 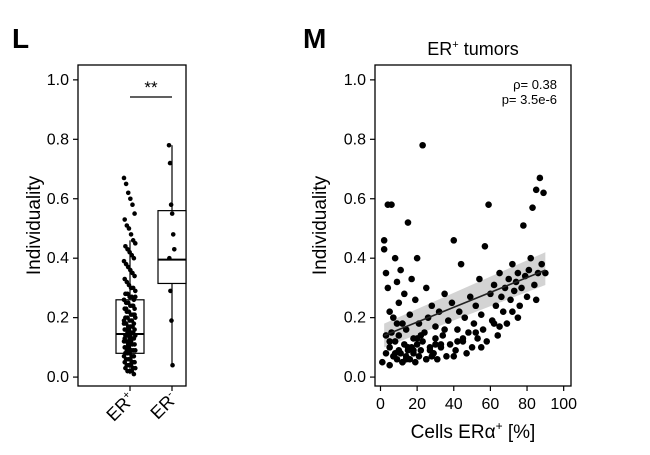 What do you see at coordinates (489, 49) in the screenshot?
I see `scatter-title-rest: tumors` at bounding box center [489, 49].